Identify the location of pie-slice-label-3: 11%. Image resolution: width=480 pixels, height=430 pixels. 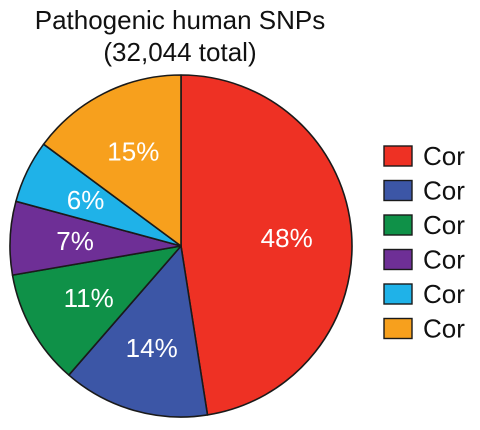
(89, 298).